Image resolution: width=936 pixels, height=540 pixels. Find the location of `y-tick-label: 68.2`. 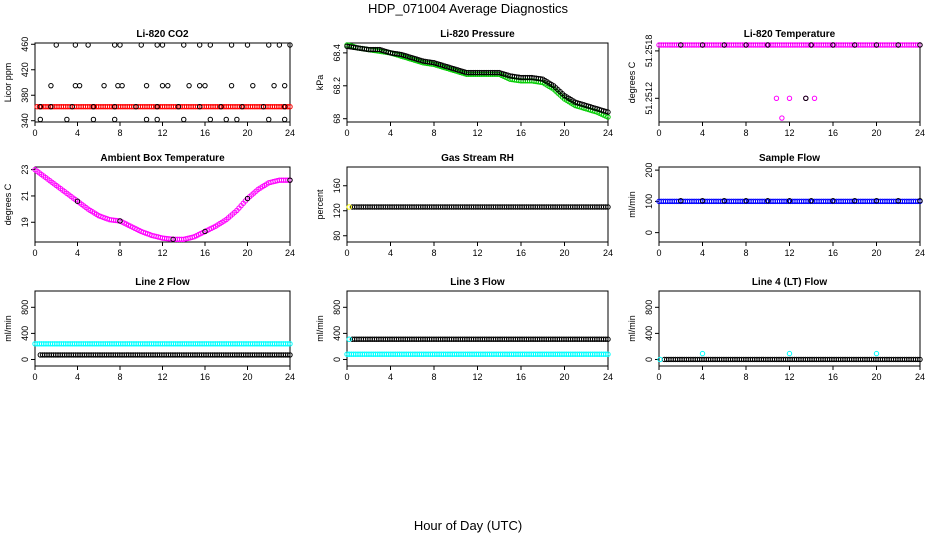

y-tick-label: 68.2 is located at coordinates (337, 86).